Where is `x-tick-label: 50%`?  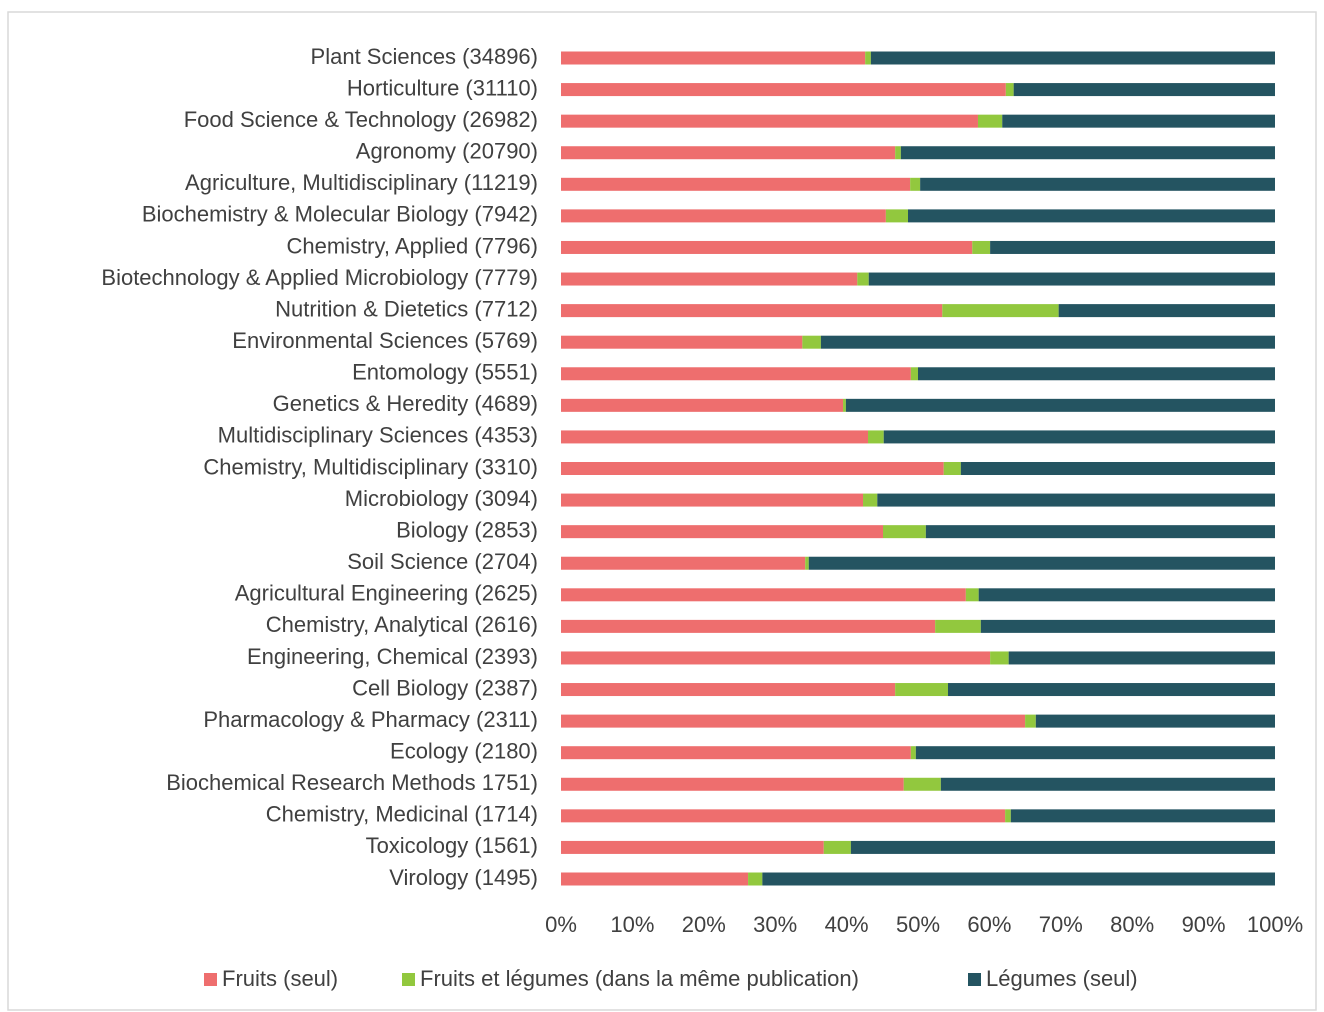 x-tick-label: 50% is located at coordinates (918, 924).